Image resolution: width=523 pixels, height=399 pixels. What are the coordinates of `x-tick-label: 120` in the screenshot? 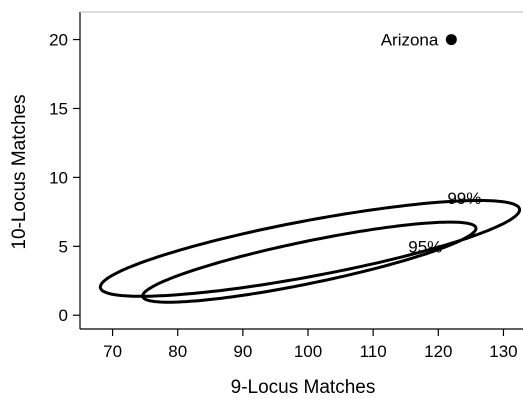 It's located at (438, 351).